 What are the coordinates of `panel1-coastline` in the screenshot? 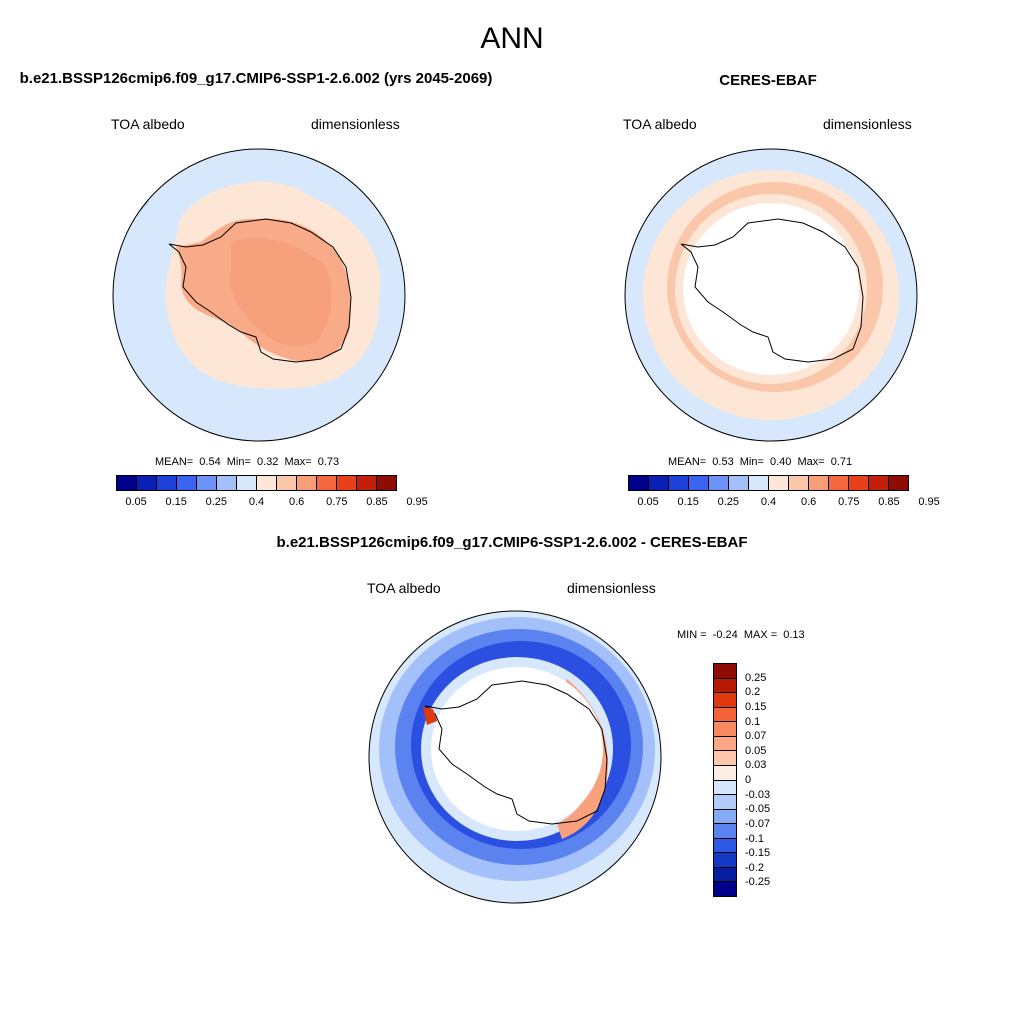 It's located at (260, 290).